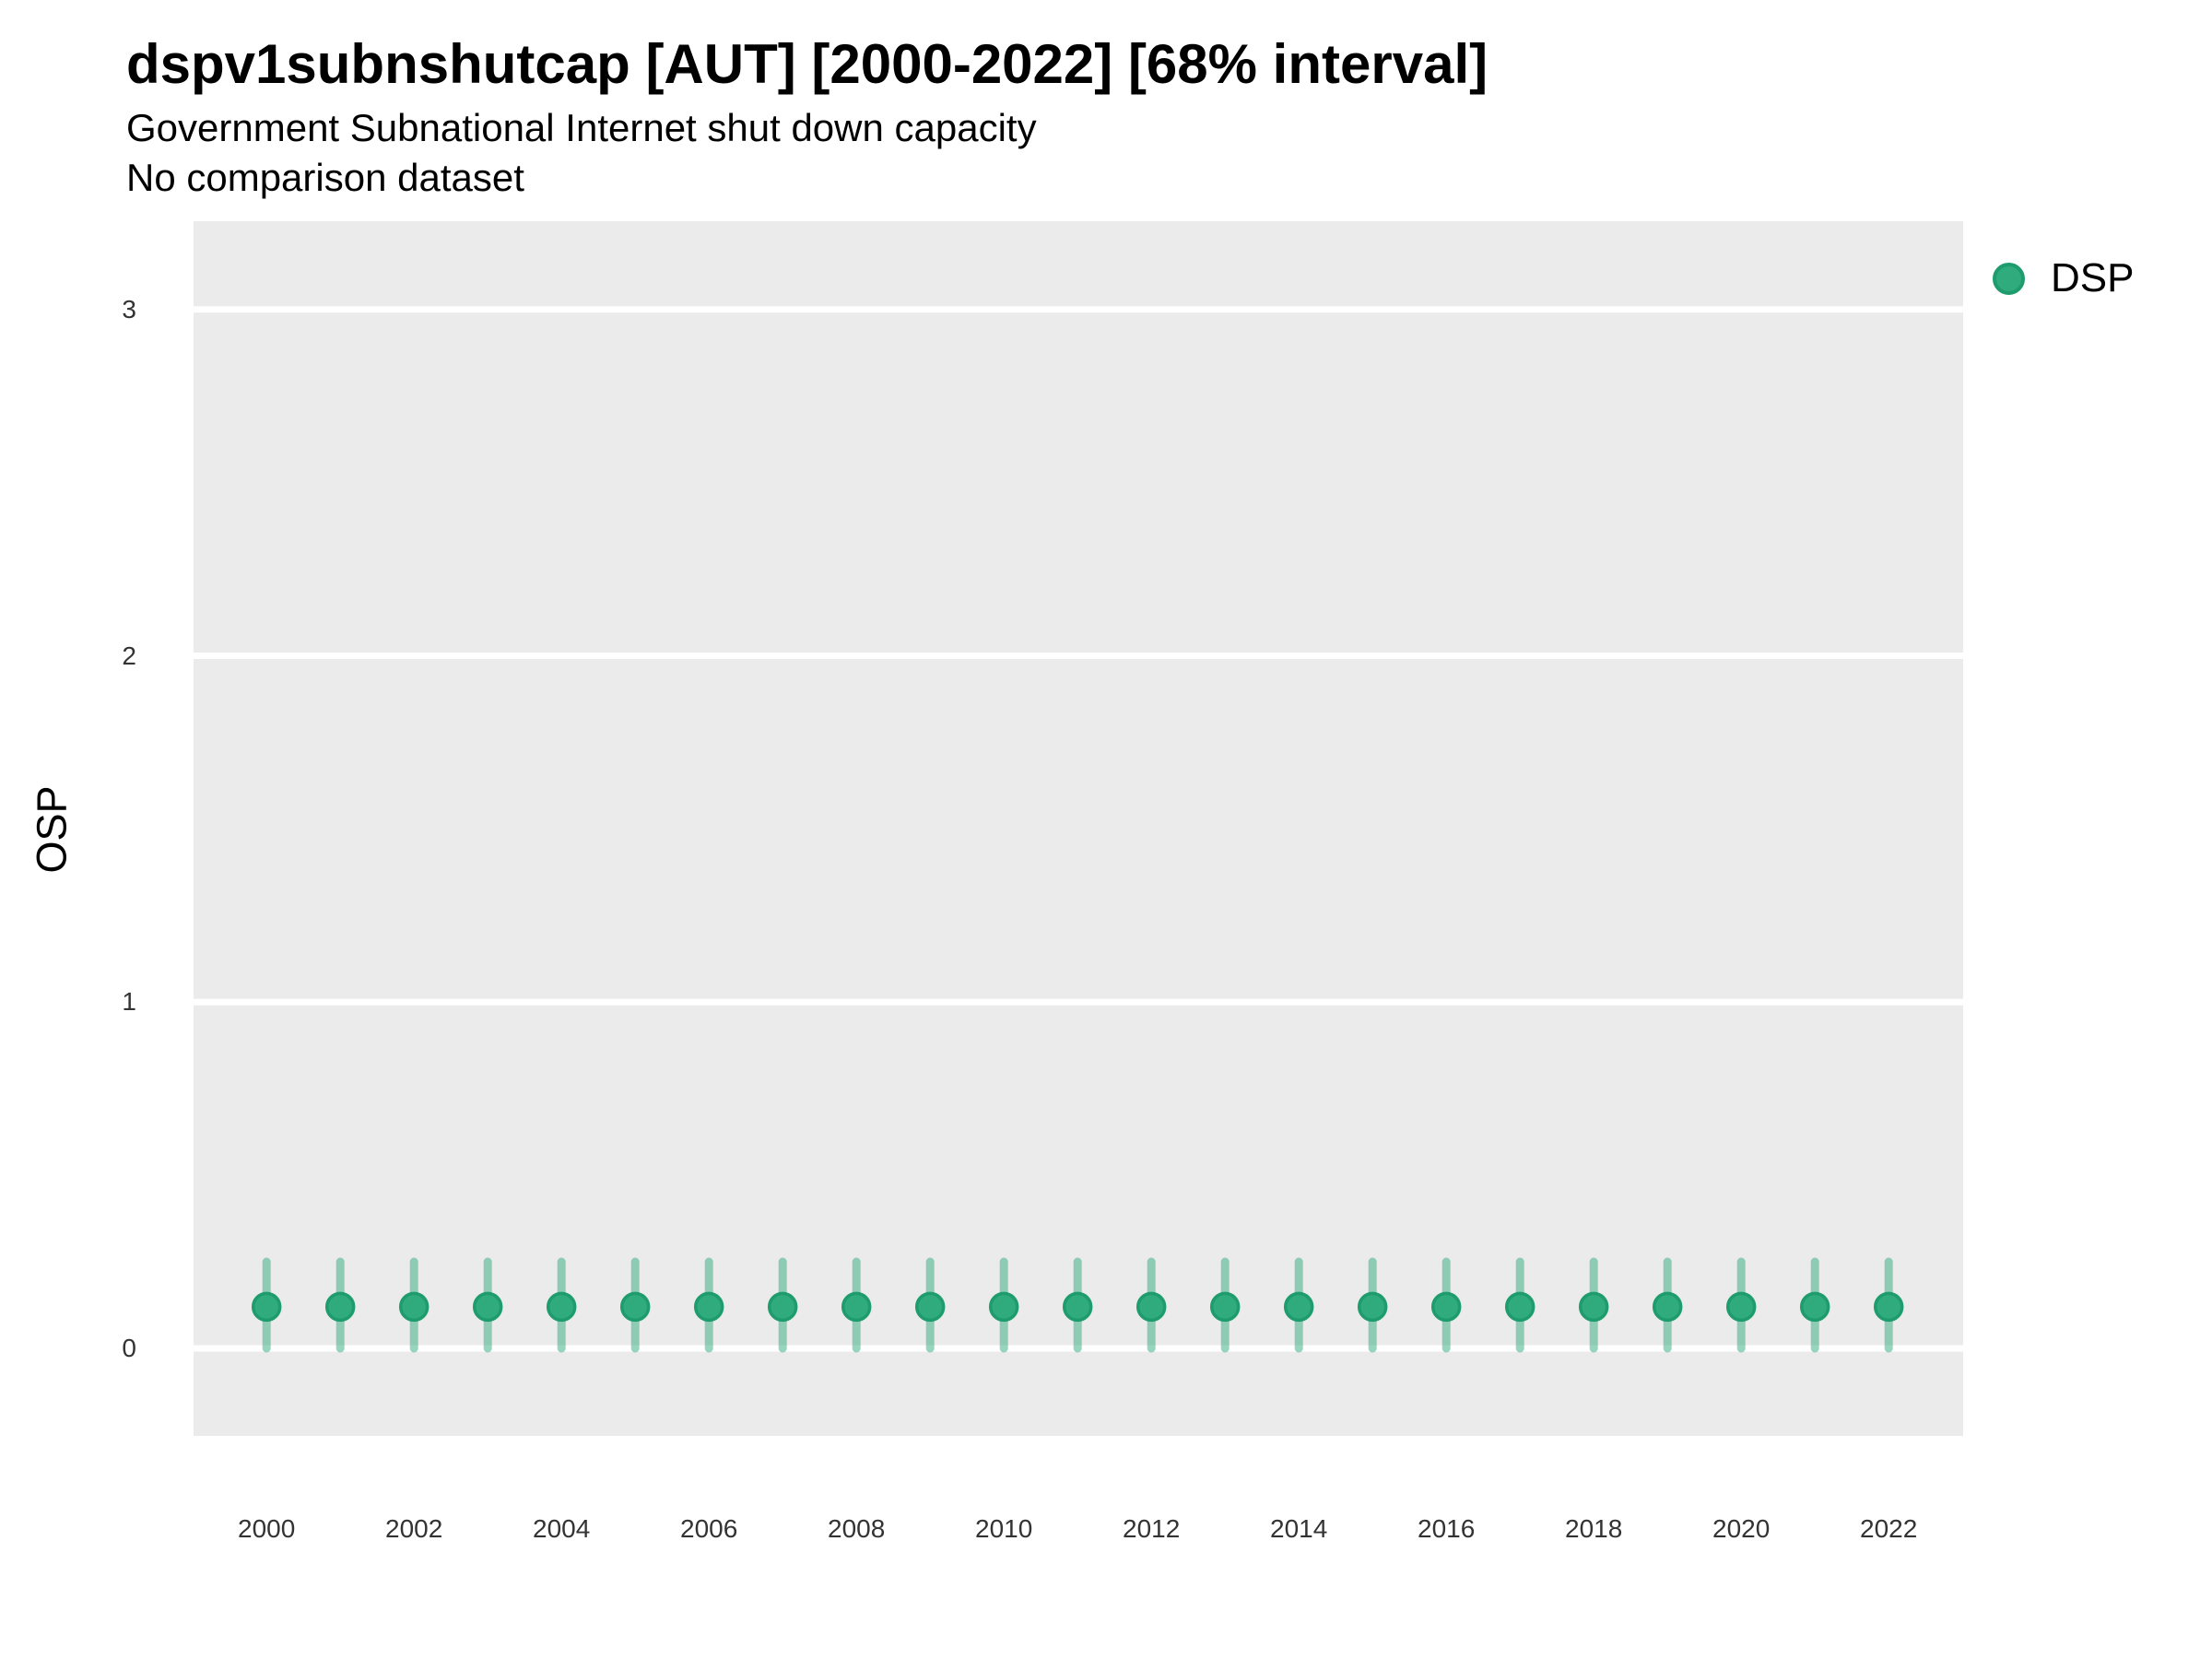 The width and height of the screenshot is (2212, 1659). What do you see at coordinates (1889, 1528) in the screenshot?
I see `x-tick-label-2022: 2022` at bounding box center [1889, 1528].